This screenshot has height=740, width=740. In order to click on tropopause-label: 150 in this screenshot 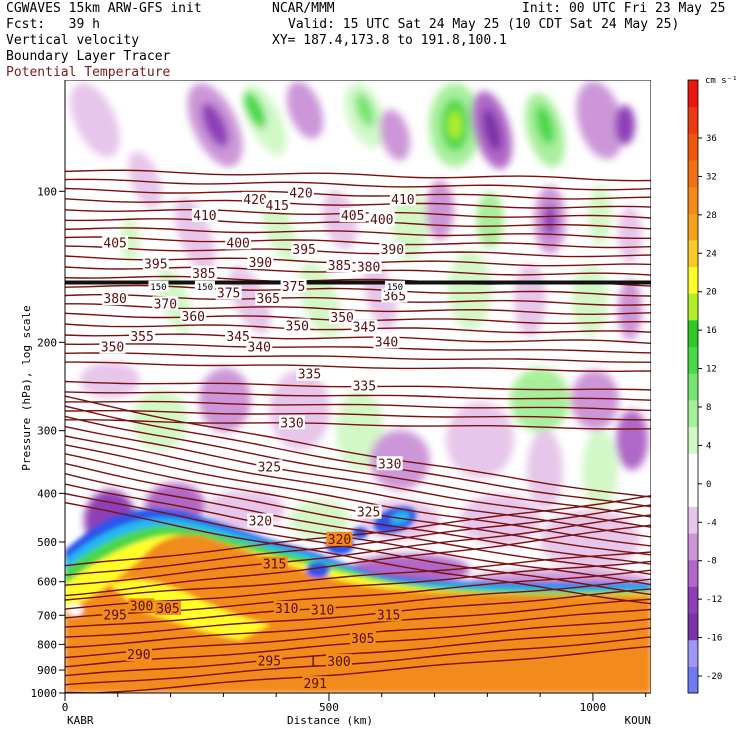, I will do `click(205, 288)`.